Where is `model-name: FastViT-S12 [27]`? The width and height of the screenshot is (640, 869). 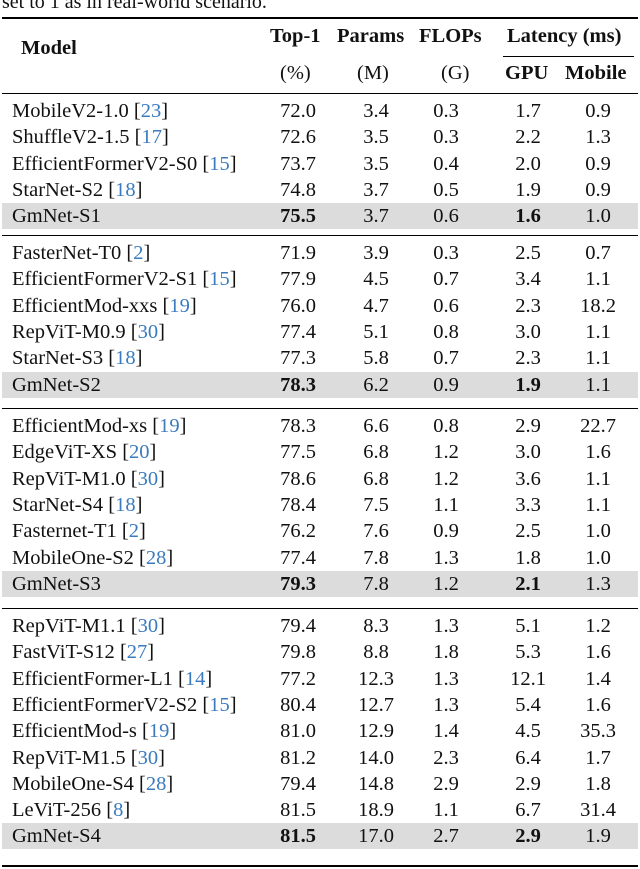
model-name: FastViT-S12 [27] is located at coordinates (83, 652).